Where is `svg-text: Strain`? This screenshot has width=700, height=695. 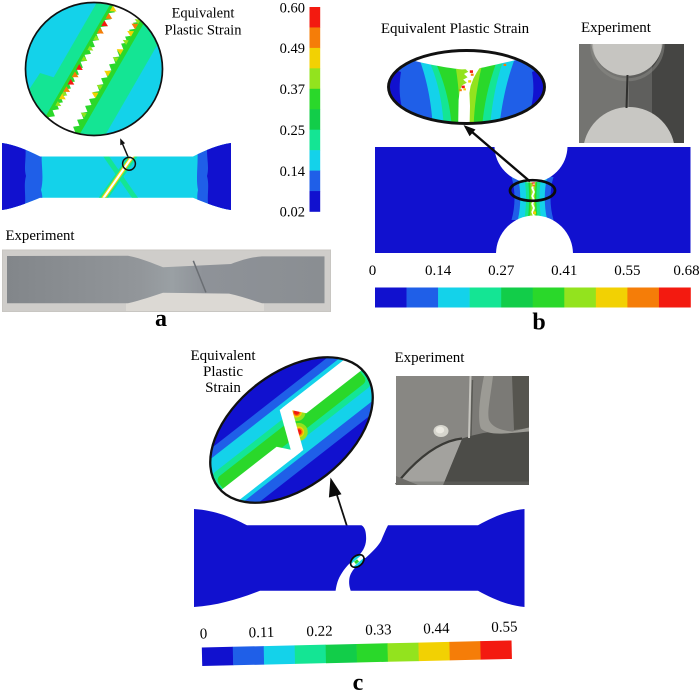
svg-text: Strain is located at coordinates (223, 388).